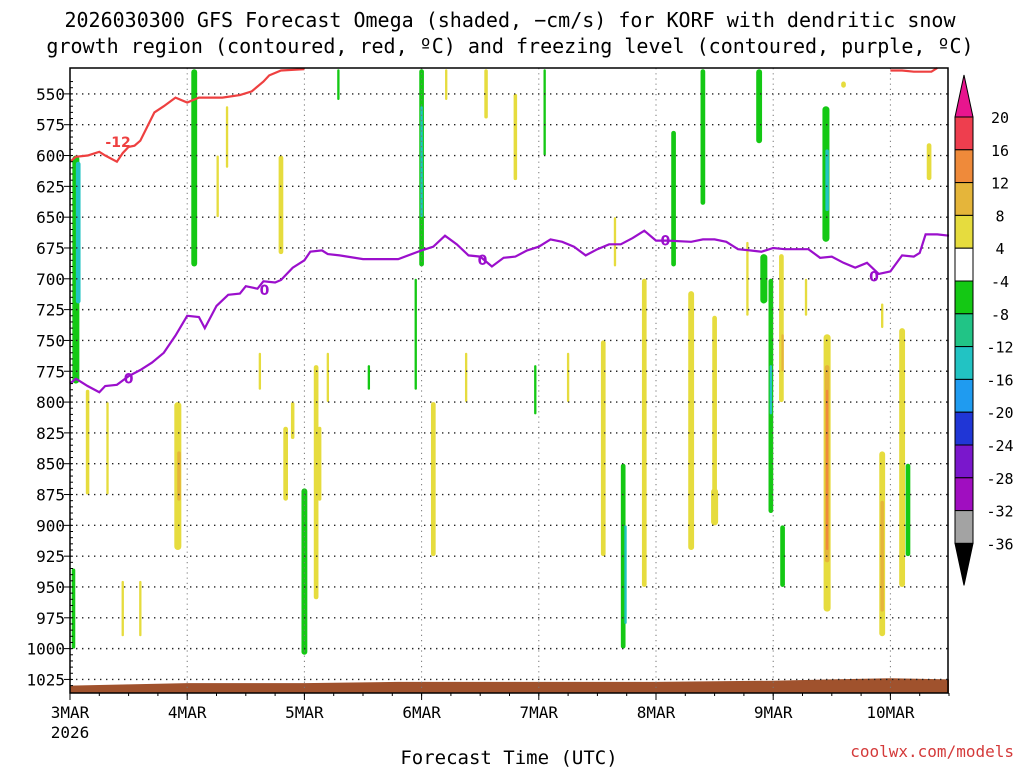  What do you see at coordinates (50, 340) in the screenshot?
I see `y-tick-label-750: 750` at bounding box center [50, 340].